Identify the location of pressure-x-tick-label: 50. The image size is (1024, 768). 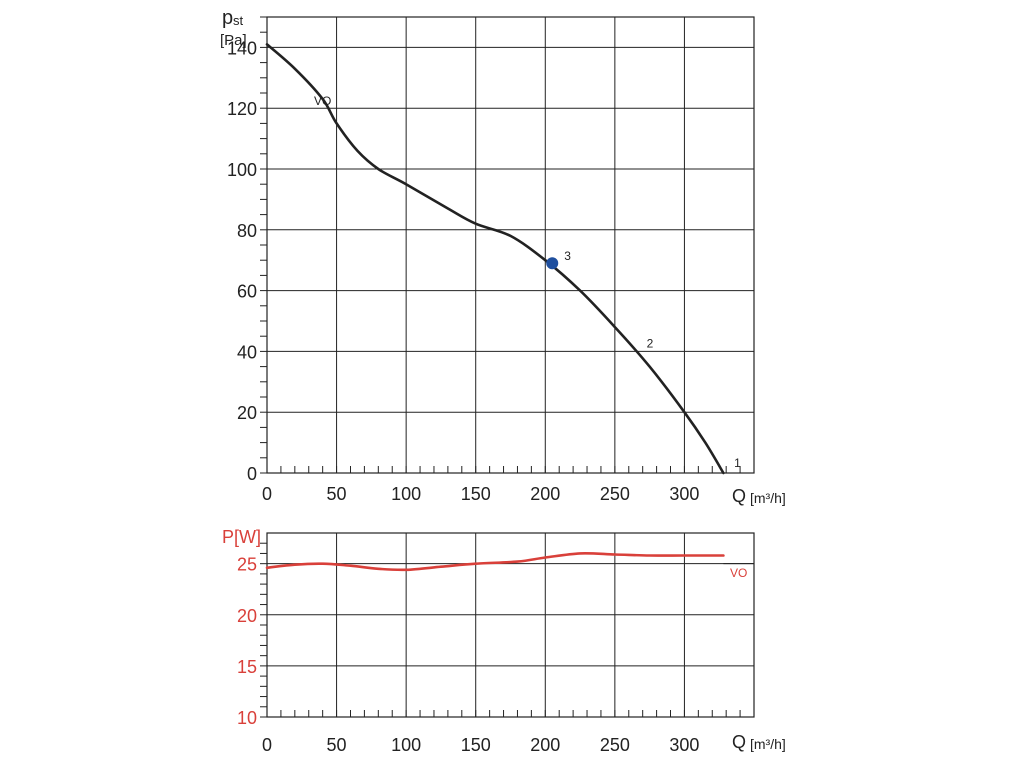
(337, 494).